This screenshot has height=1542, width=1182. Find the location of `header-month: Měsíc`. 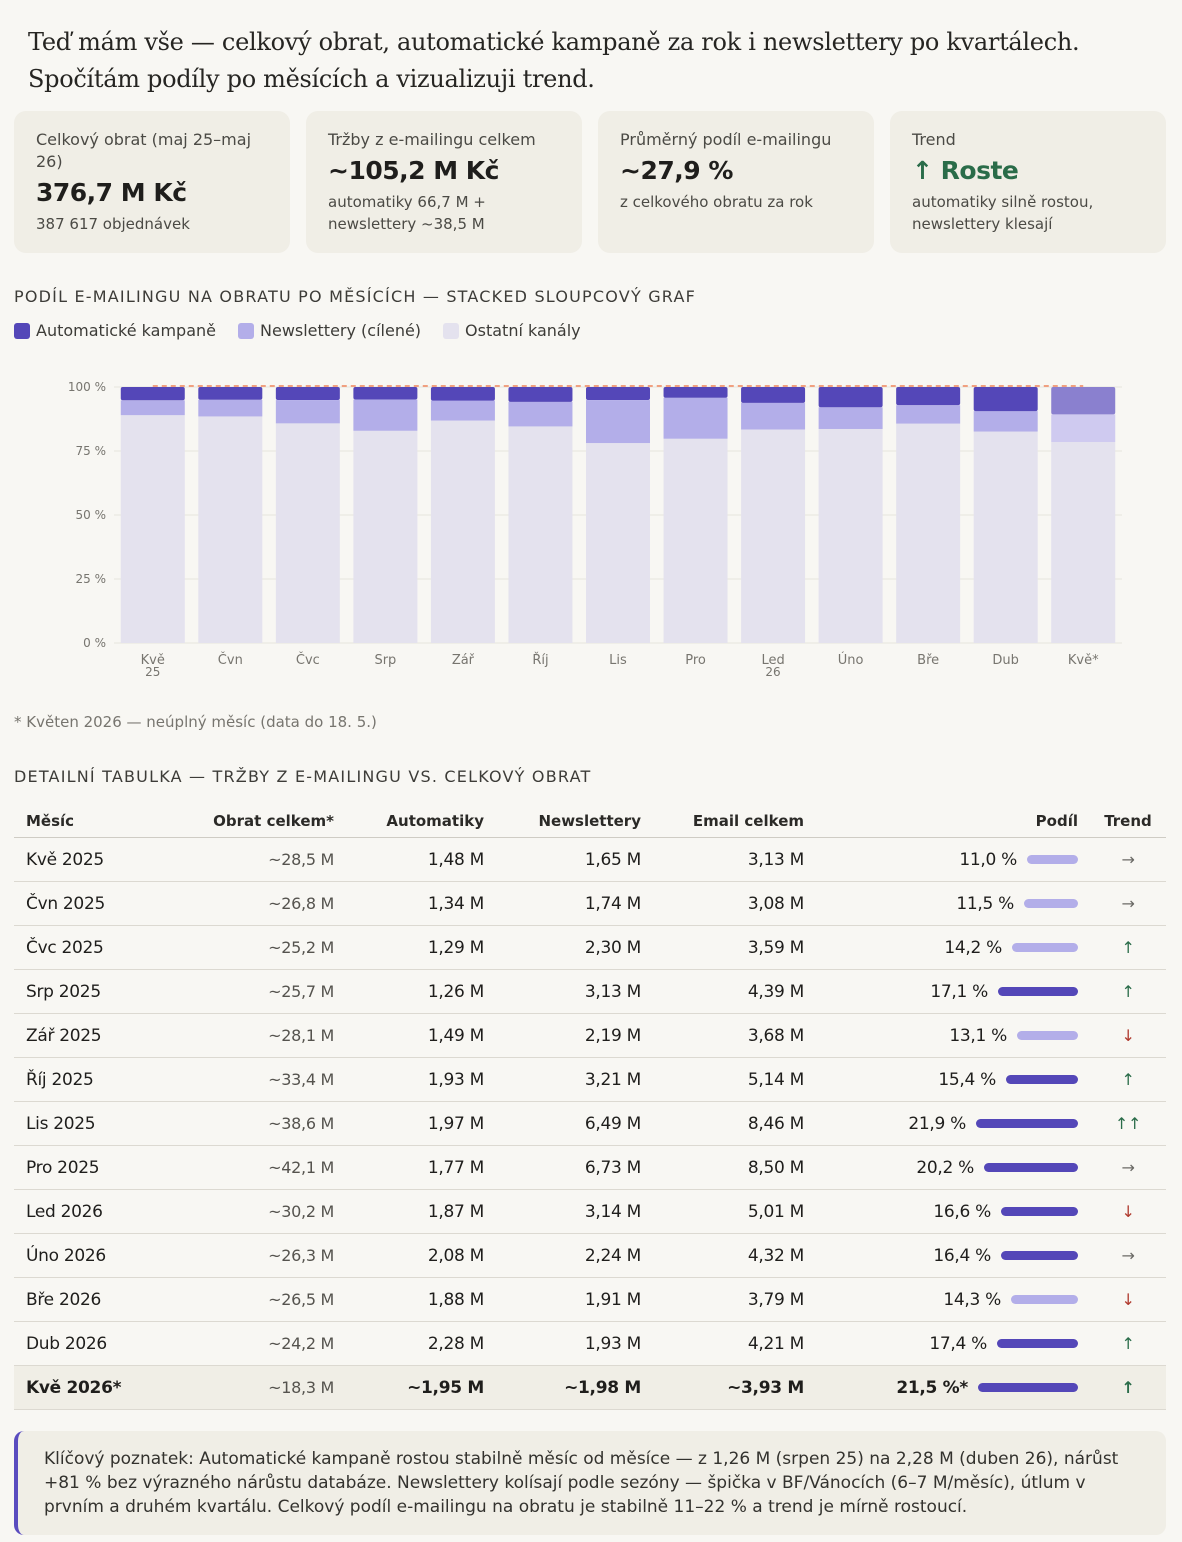

header-month: Měsíc is located at coordinates (91, 821).